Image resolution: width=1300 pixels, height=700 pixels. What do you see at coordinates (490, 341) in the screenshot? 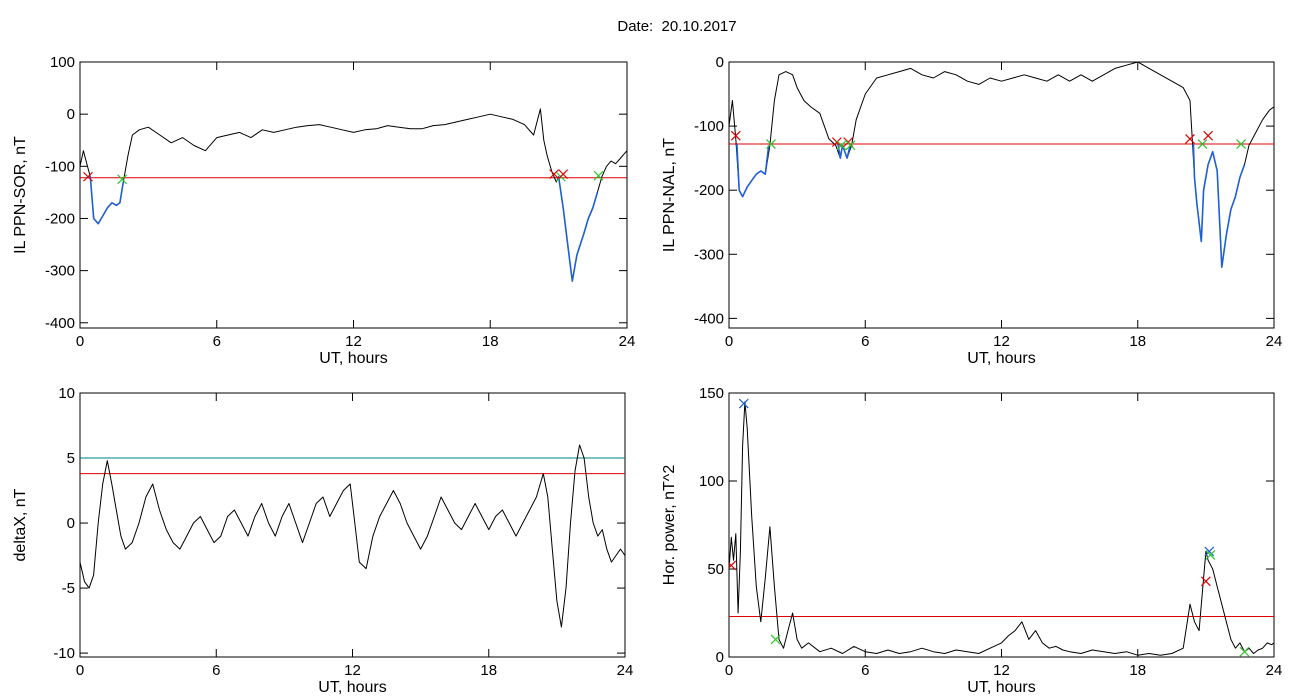
I see `chart-ppn-sor-xtick-label-18: 18` at bounding box center [490, 341].